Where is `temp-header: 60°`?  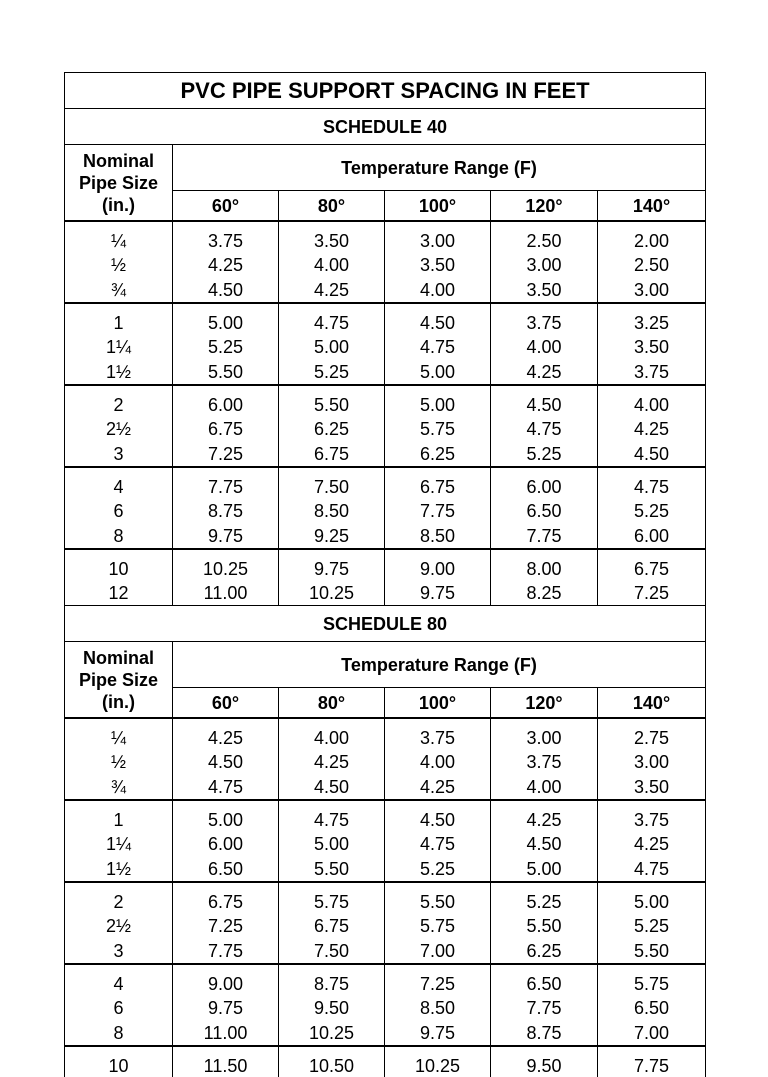
temp-header: 60° is located at coordinates (226, 703).